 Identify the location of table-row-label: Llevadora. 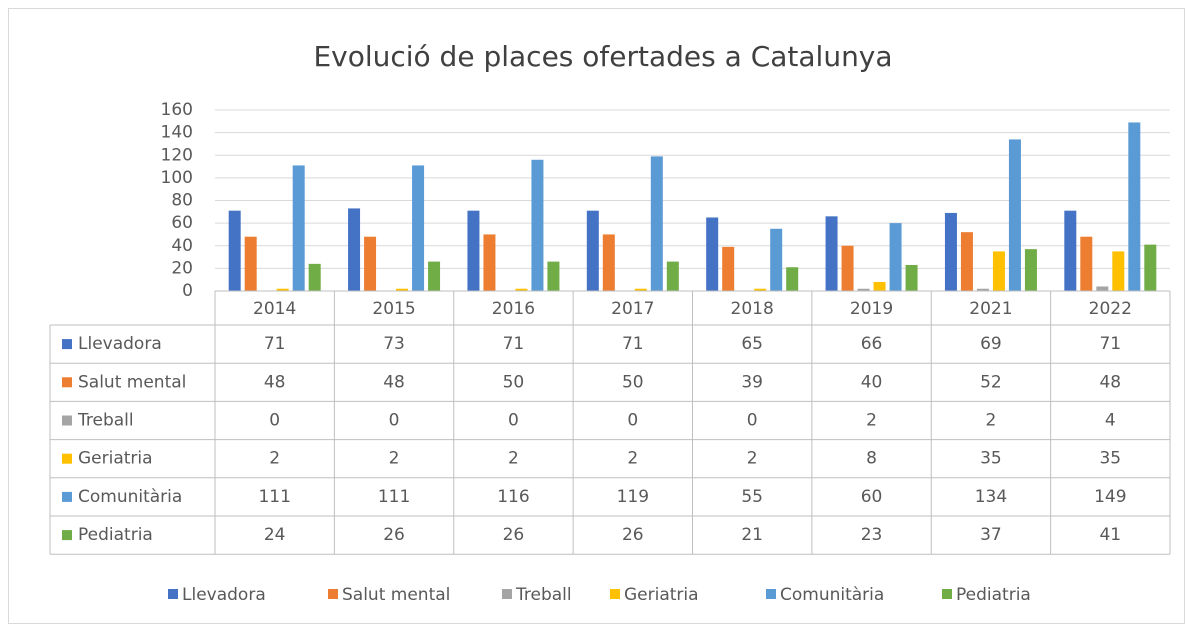
(120, 344).